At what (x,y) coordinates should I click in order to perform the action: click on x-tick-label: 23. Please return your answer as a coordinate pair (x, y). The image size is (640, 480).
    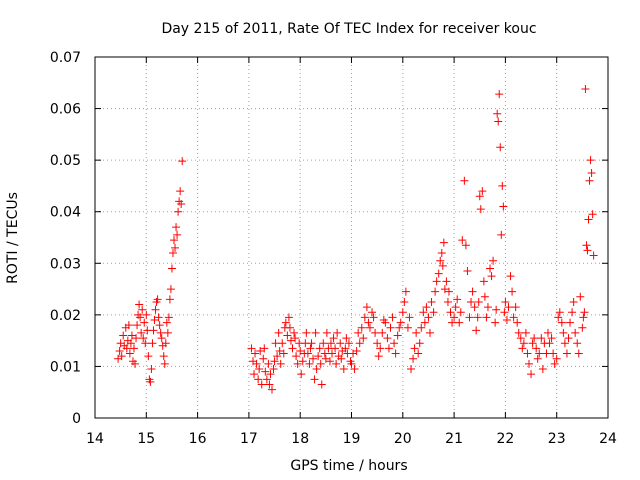
    Looking at the image, I should click on (557, 439).